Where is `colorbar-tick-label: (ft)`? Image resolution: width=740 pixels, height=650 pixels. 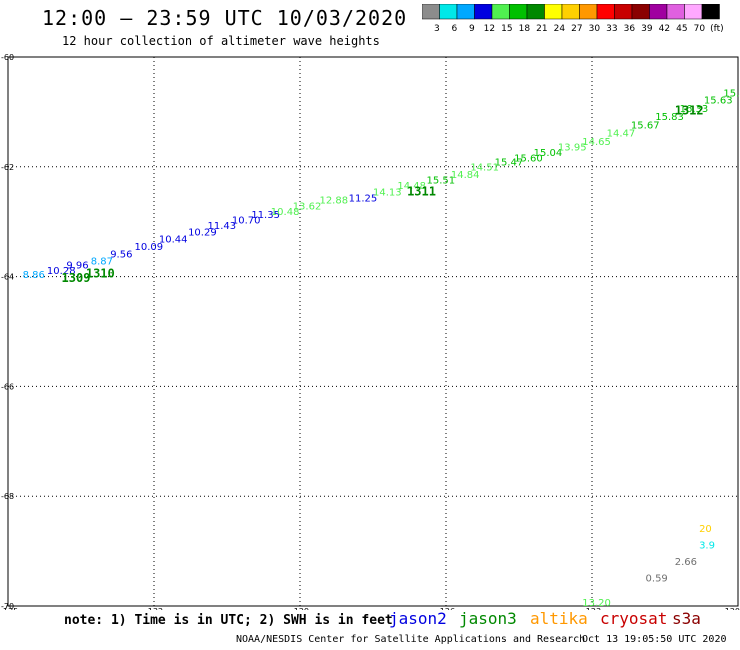
colorbar-tick-label: (ft) is located at coordinates (717, 29).